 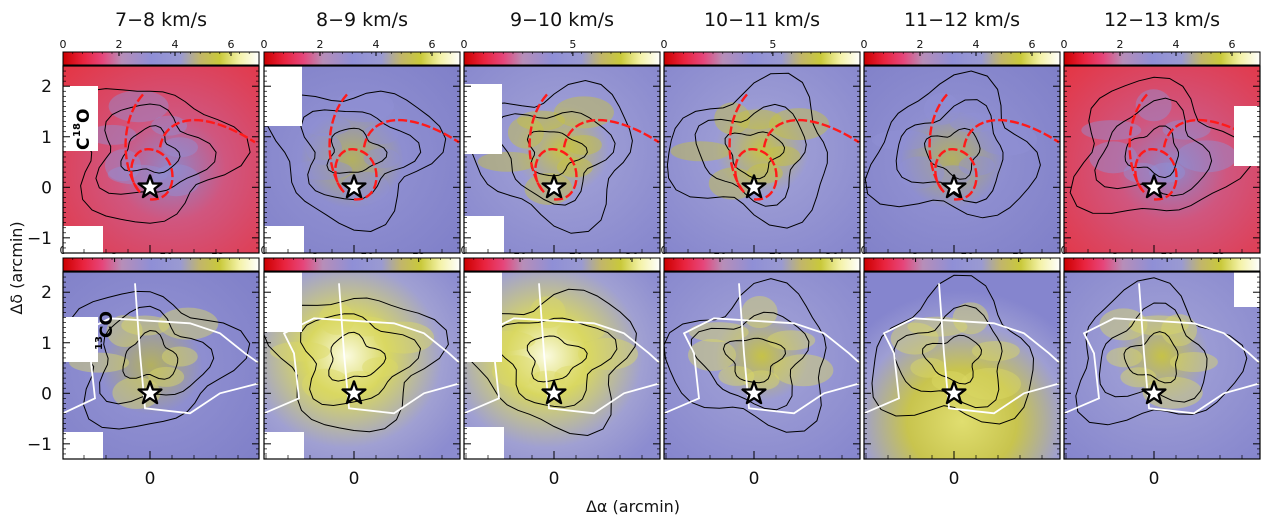 What do you see at coordinates (1162, 20) in the screenshot?
I see `velocity-title-6: 12−13 km/s` at bounding box center [1162, 20].